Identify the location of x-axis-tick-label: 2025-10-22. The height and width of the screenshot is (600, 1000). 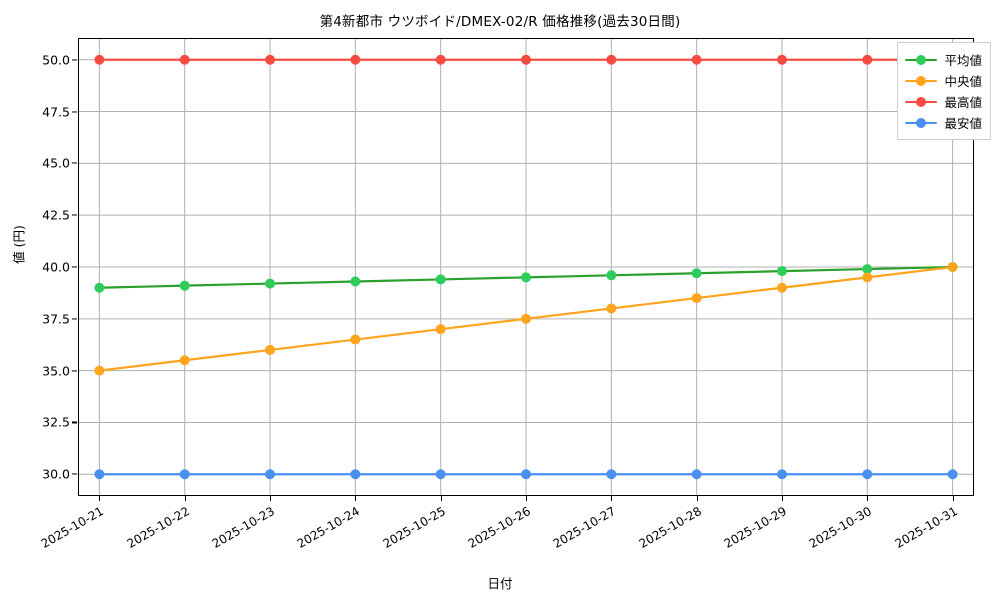
(158, 527).